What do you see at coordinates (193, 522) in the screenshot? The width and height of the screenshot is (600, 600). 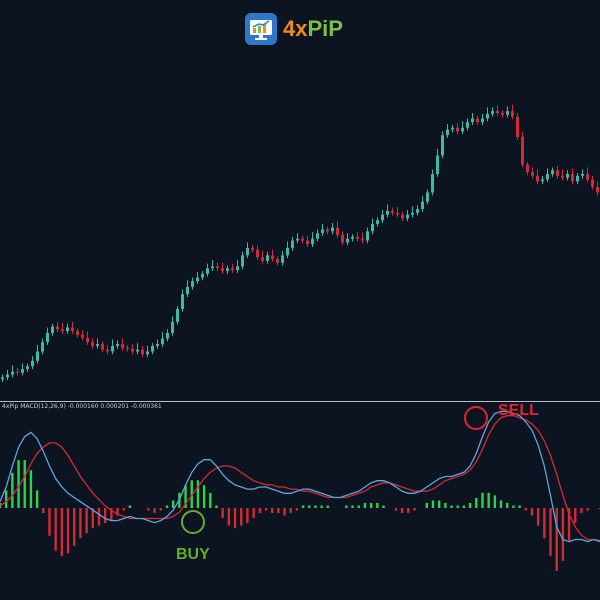 I see `buy-signal-circle` at bounding box center [193, 522].